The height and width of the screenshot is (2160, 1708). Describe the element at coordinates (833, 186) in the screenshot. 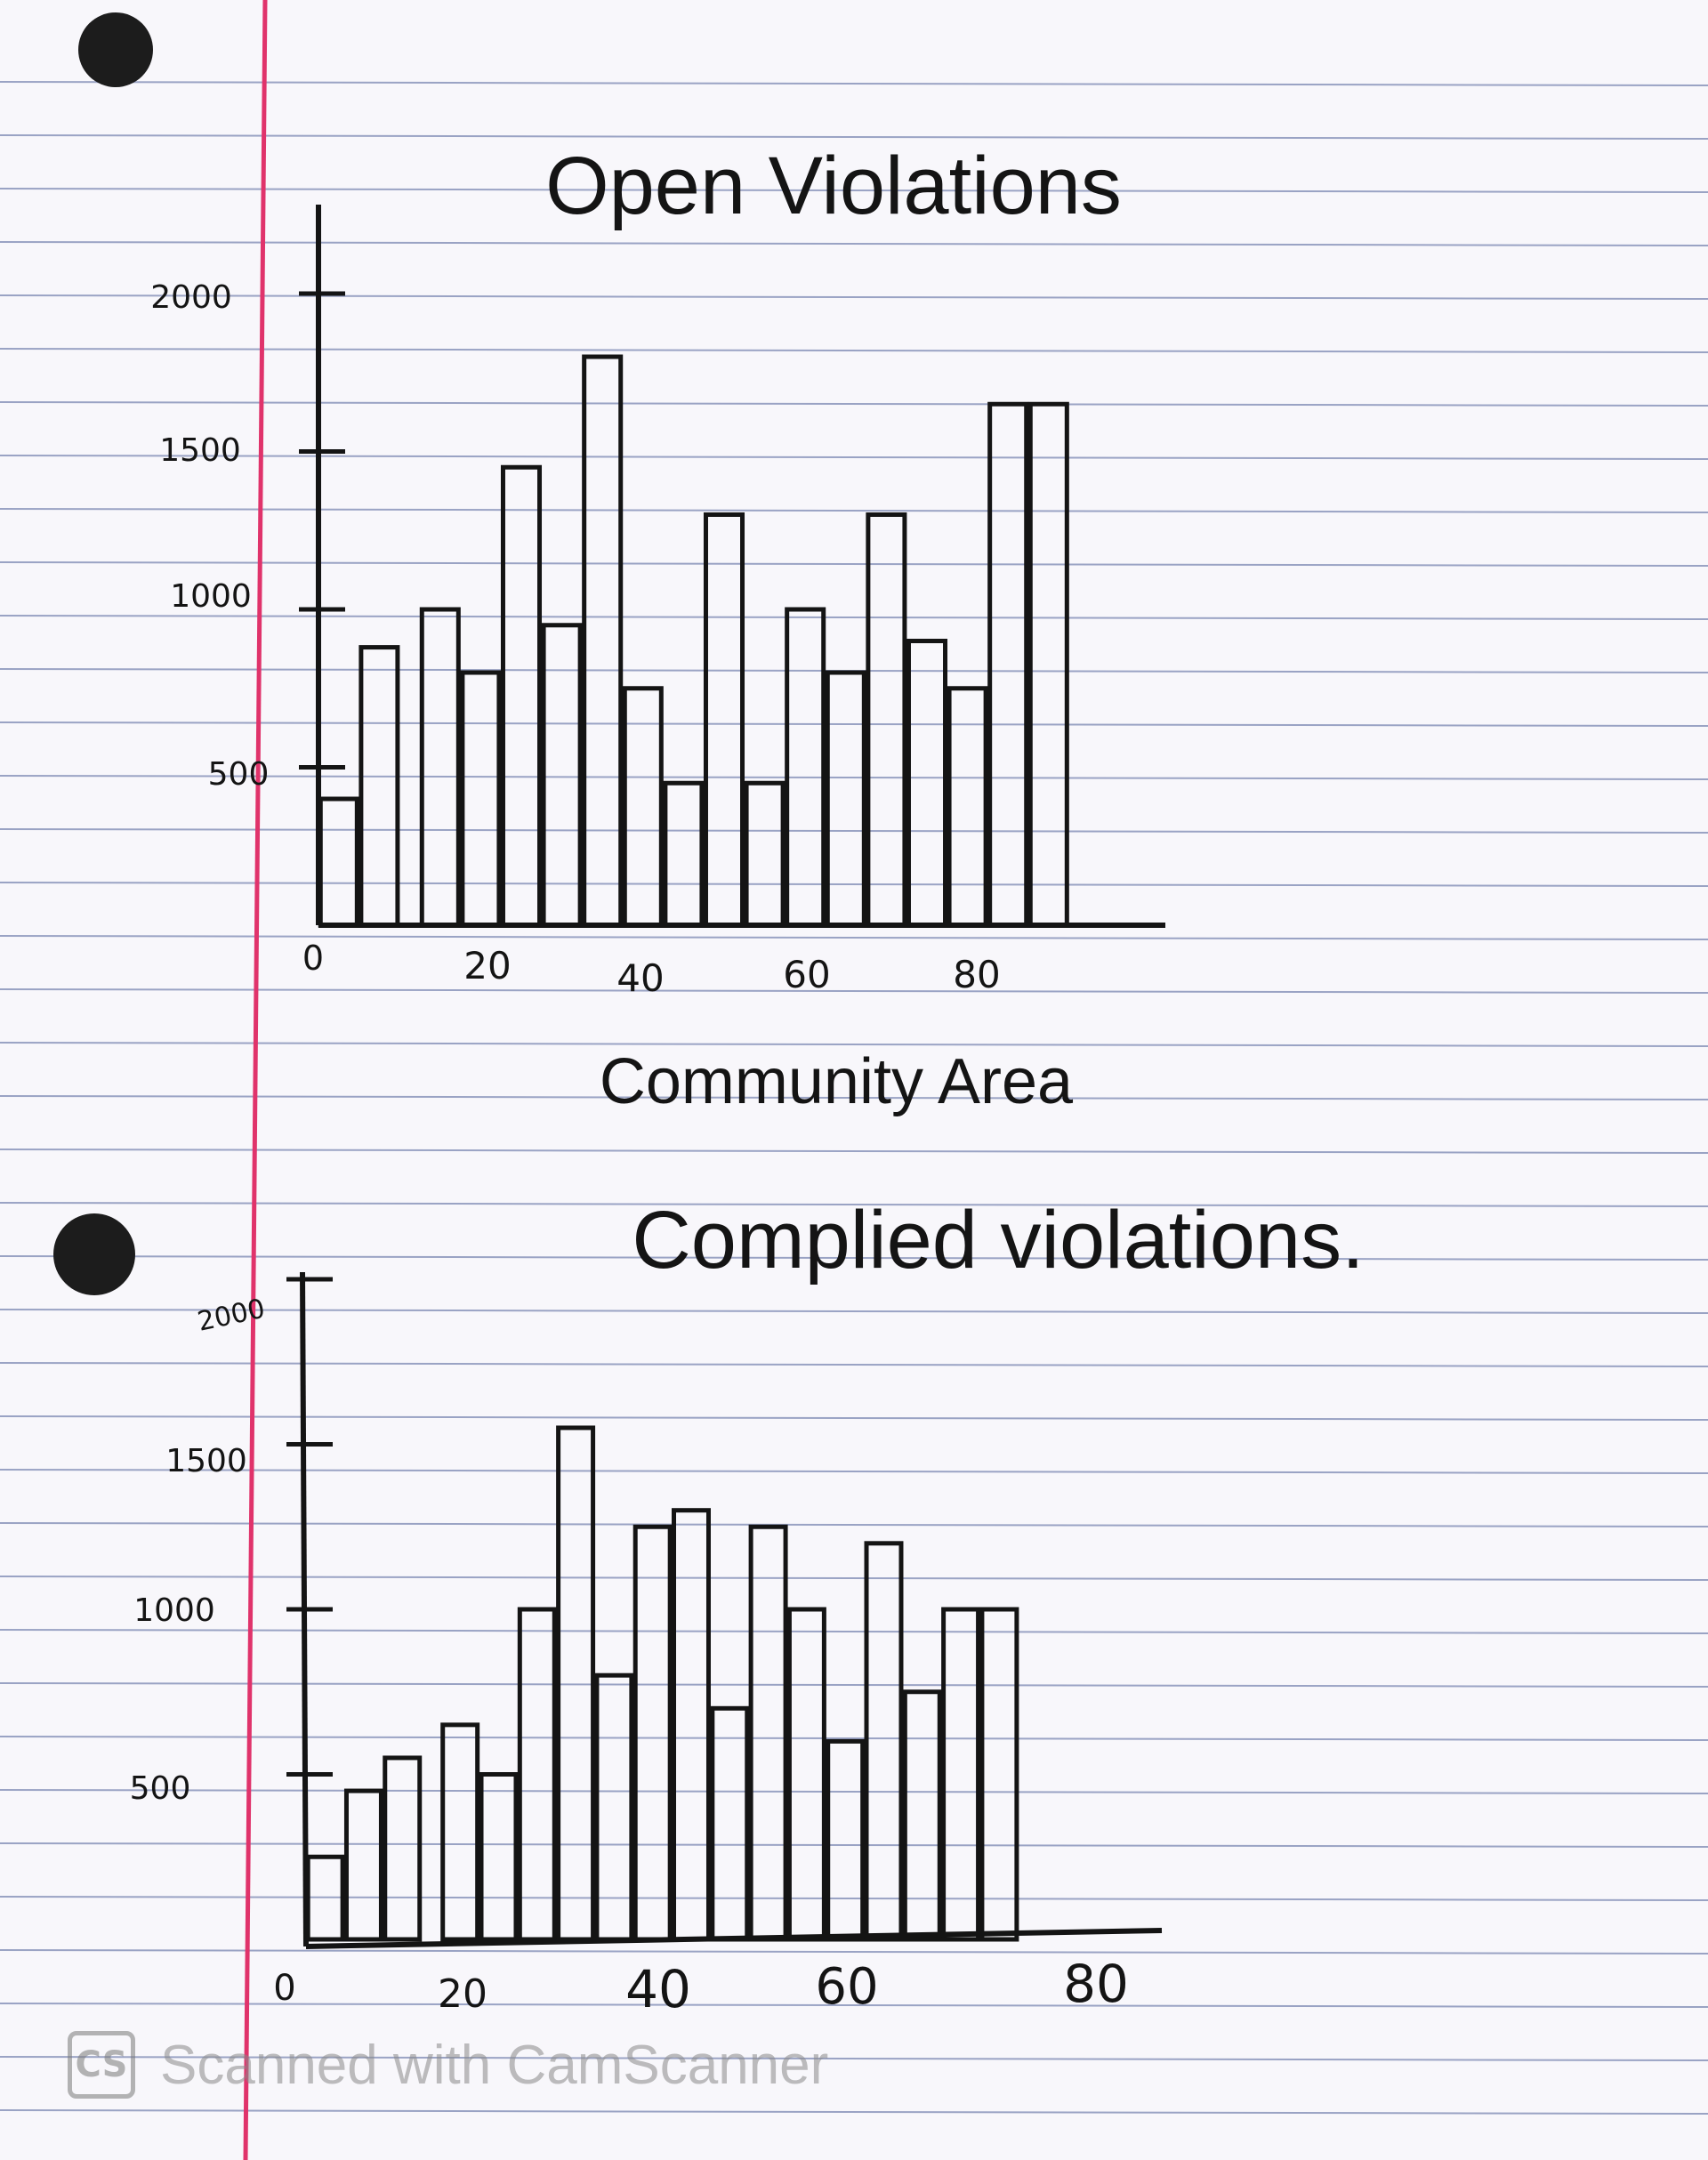

I see `chart-title: Open Violations` at that location.